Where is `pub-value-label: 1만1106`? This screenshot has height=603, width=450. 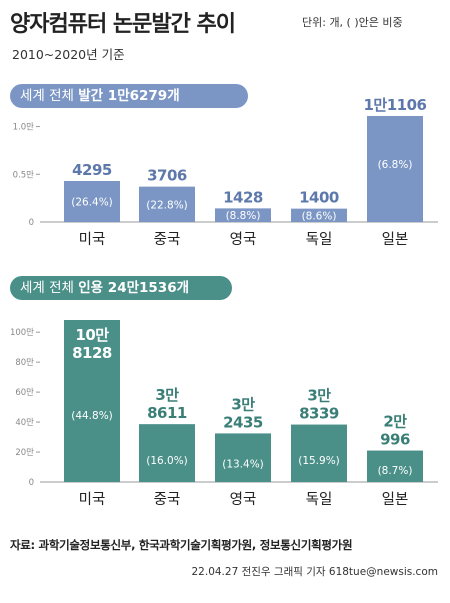
pub-value-label: 1만1106 is located at coordinates (395, 105).